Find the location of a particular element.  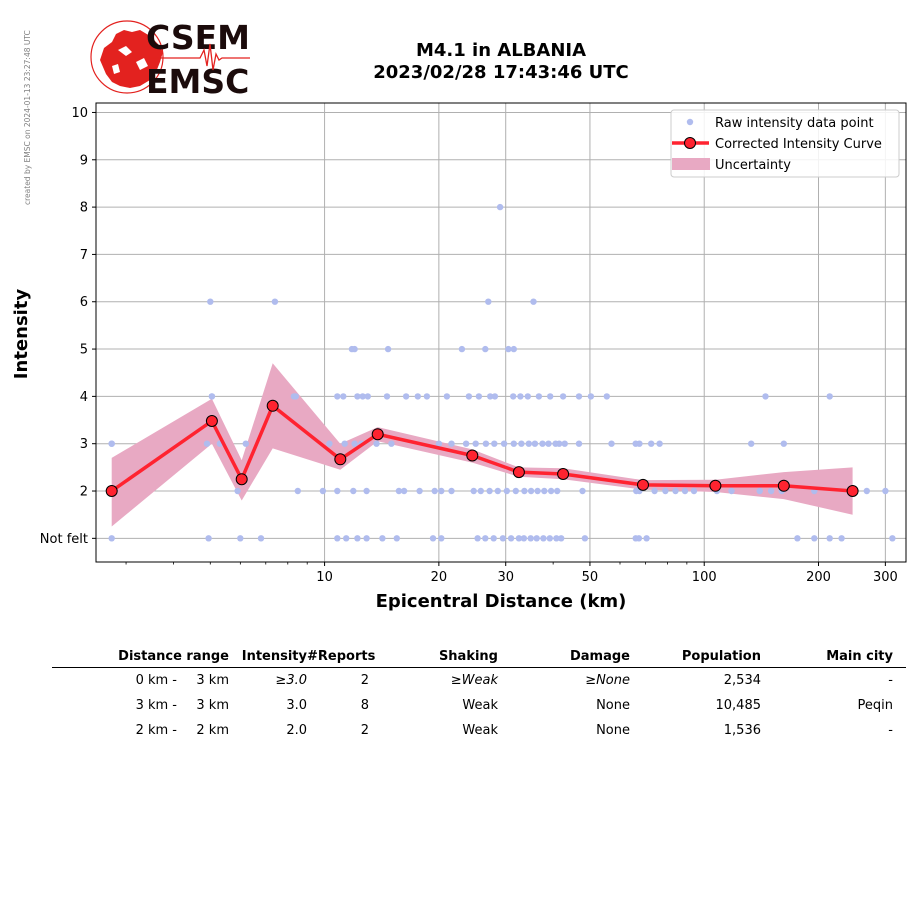

cell-range-to: 2 km is located at coordinates (212, 730).